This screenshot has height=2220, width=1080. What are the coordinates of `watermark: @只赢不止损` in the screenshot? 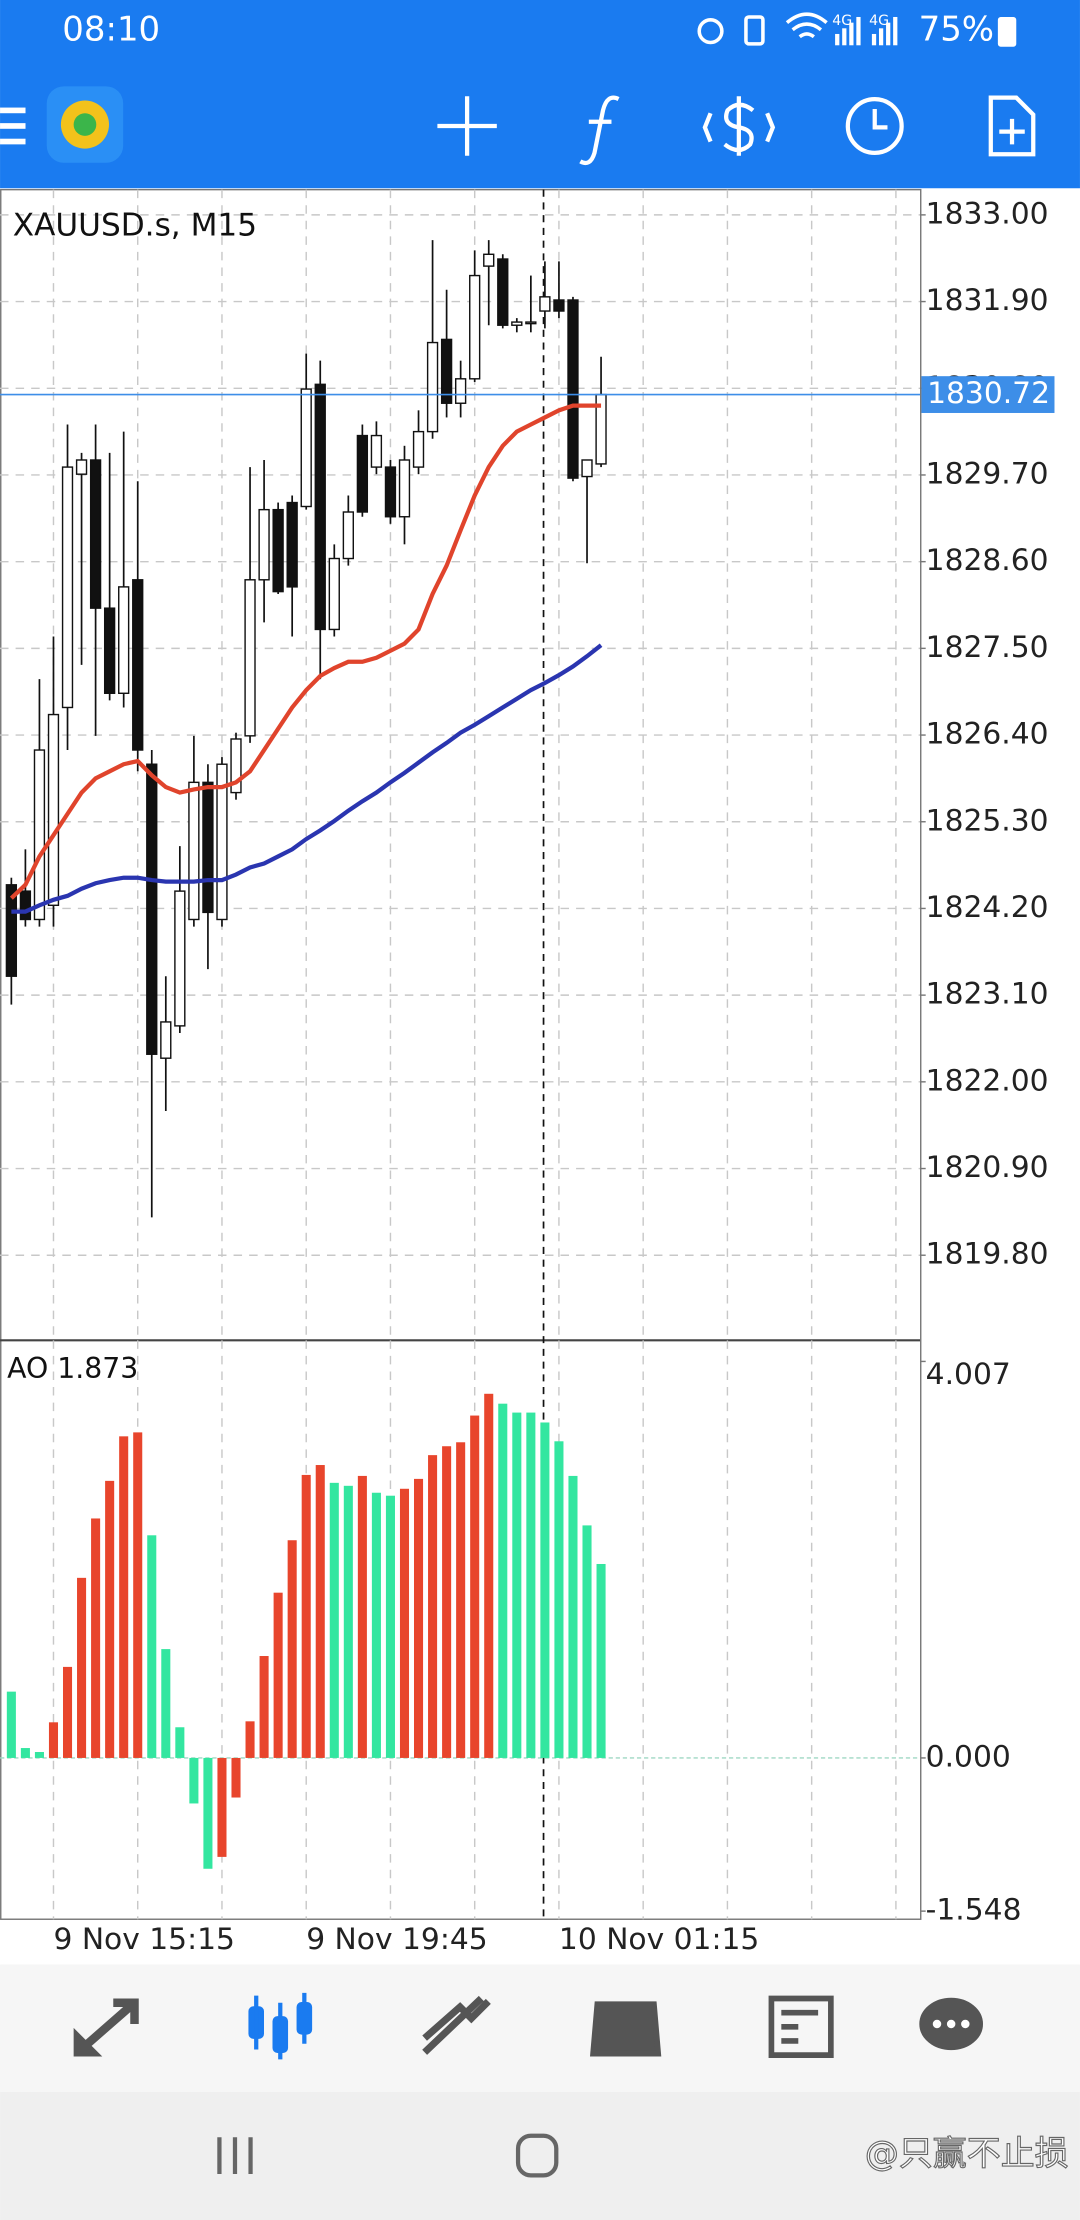 It's located at (967, 2154).